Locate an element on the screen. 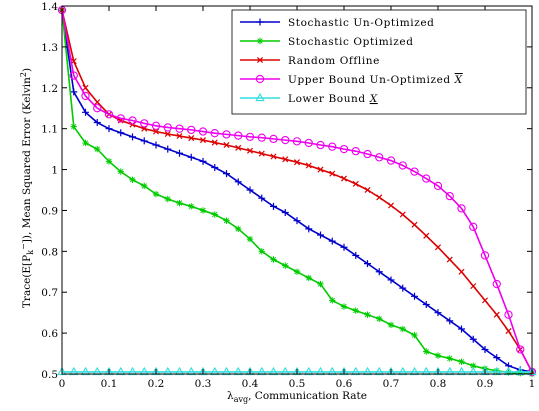 The image size is (539, 411). y-tick-label: 0.6 is located at coordinates (49, 334).